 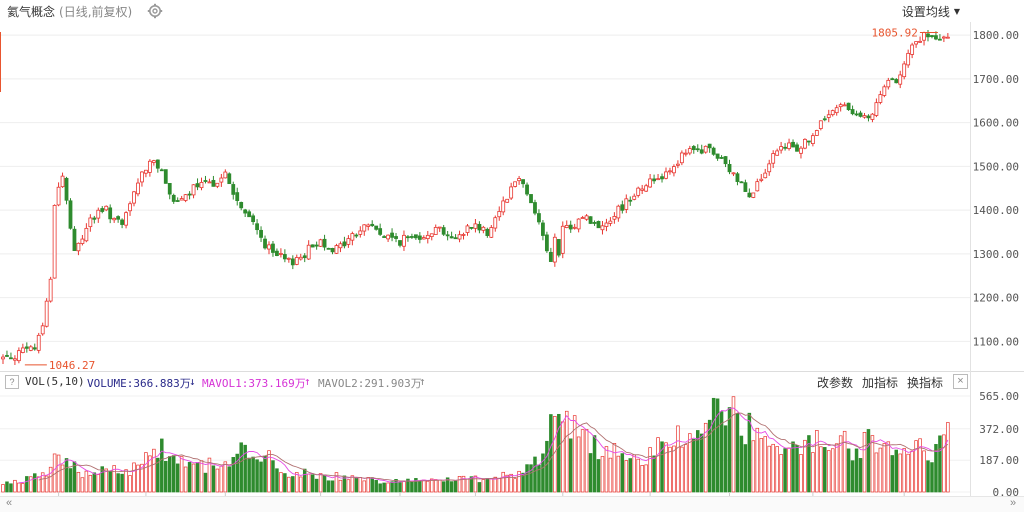 I want to click on volume-down-arrow: ↓, so click(x=192, y=381).